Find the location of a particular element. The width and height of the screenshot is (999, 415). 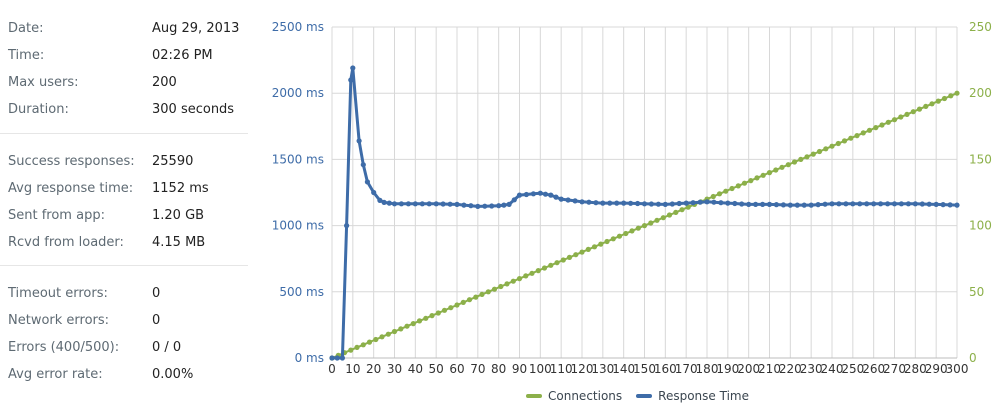

legend-item-connections: Connections is located at coordinates (574, 396).